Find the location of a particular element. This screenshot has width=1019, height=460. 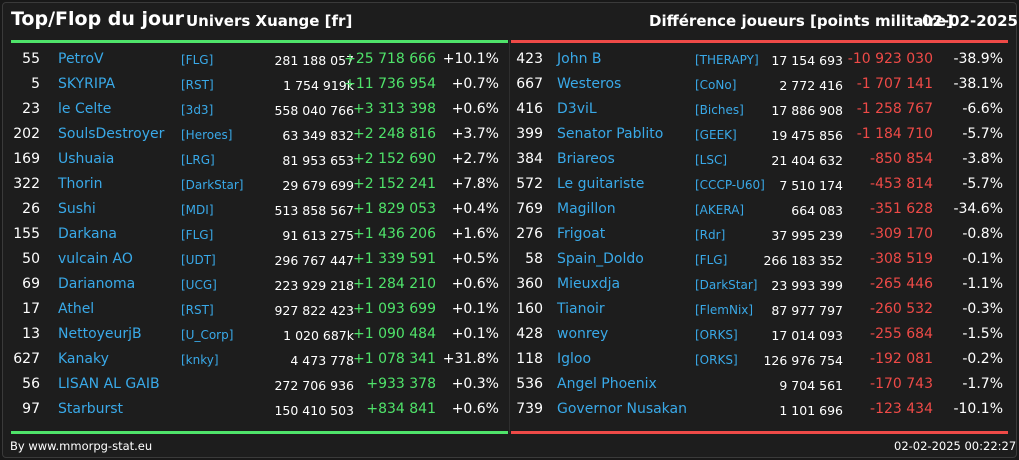

player-name-link: Athel is located at coordinates (76, 309).